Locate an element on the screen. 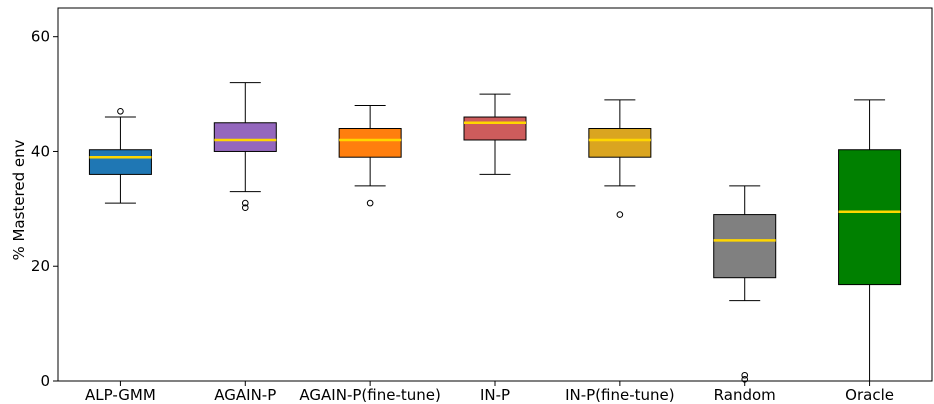  x-tick-label: AGAIN-P is located at coordinates (245, 395).